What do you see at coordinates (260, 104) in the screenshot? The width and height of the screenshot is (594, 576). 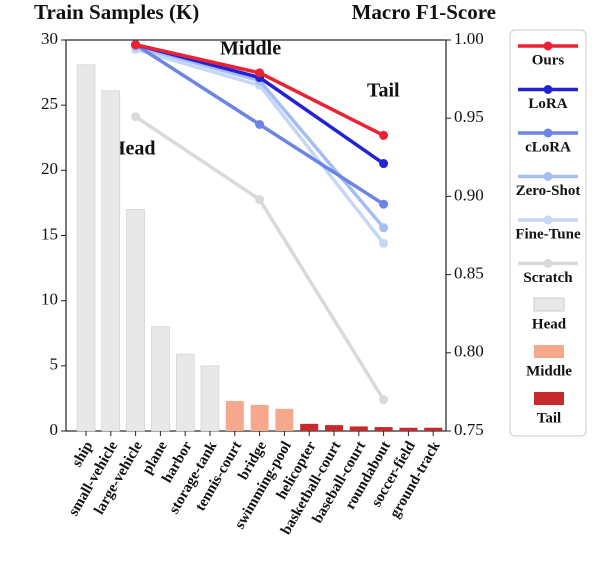 I see `line` at bounding box center [260, 104].